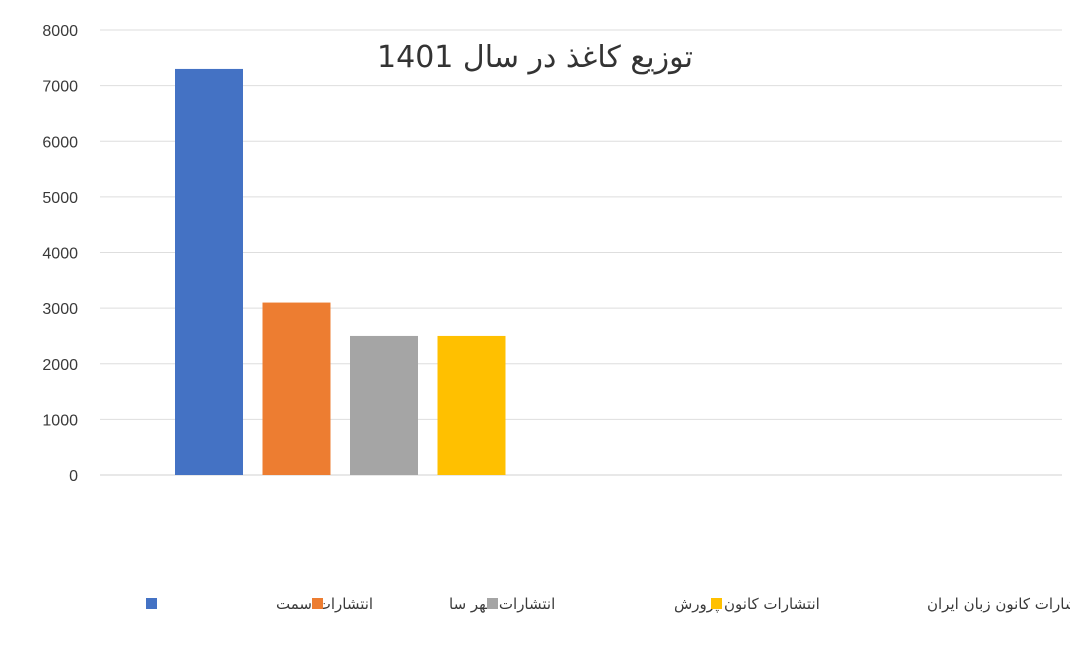 The width and height of the screenshot is (1070, 670). What do you see at coordinates (60, 309) in the screenshot?
I see `y-tick-label: 3000` at bounding box center [60, 309].